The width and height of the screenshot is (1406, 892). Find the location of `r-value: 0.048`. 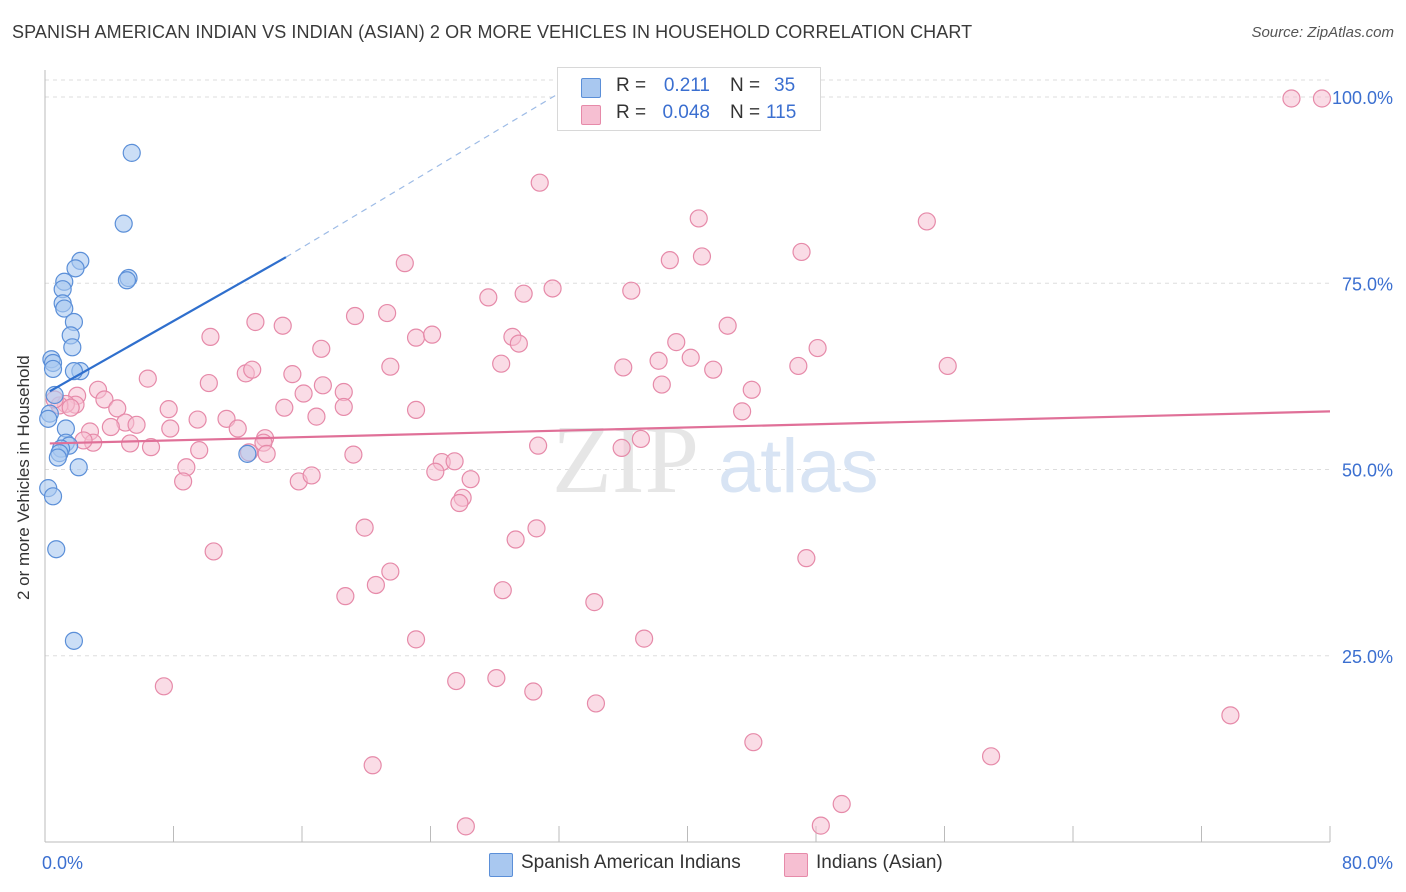

r-value: 0.048 is located at coordinates (686, 112).